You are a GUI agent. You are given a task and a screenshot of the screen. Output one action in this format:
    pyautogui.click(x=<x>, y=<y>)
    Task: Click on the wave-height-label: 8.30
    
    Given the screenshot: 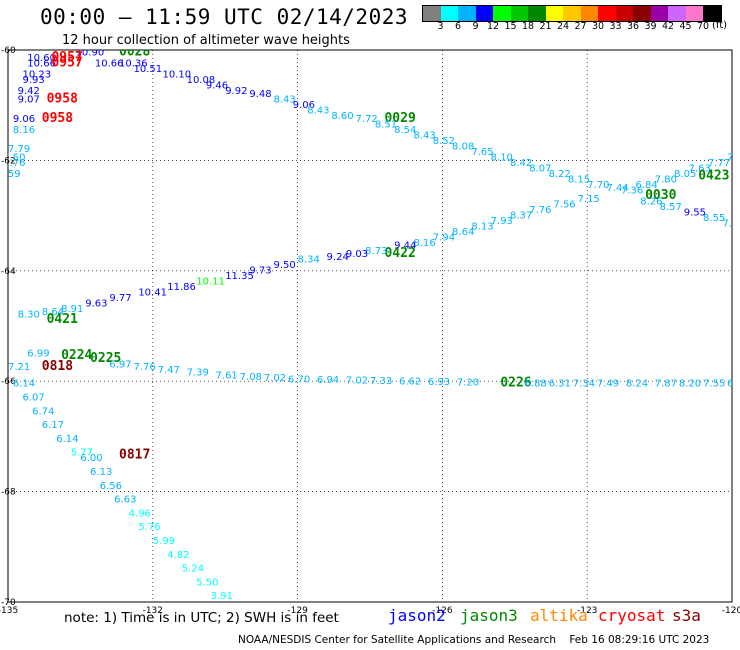 What is the action you would take?
    pyautogui.click(x=29, y=315)
    